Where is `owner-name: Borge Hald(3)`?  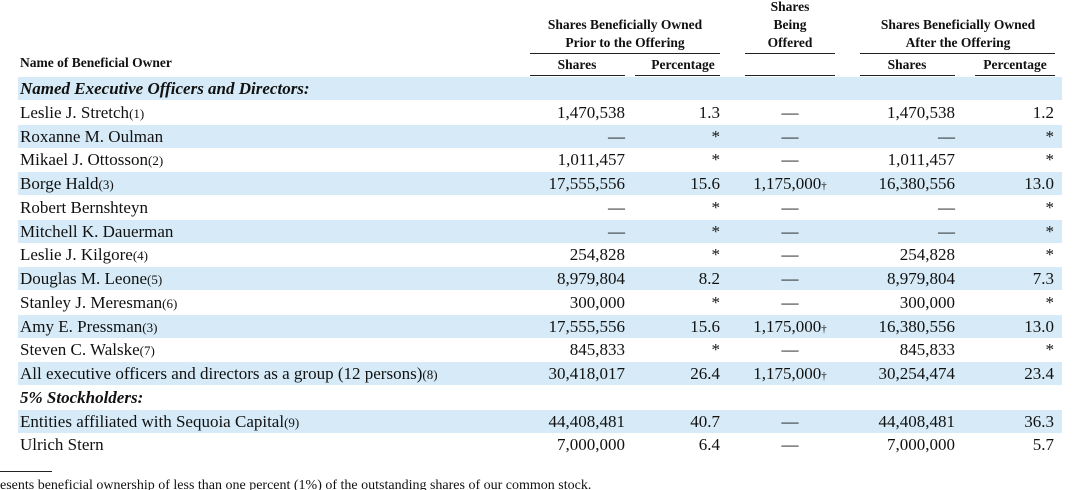
owner-name: Borge Hald(3) is located at coordinates (67, 184).